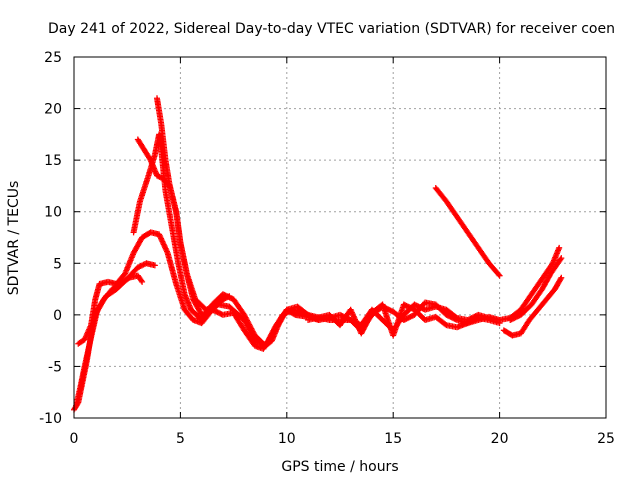 The image size is (640, 480). I want to click on x-tick-label: 0, so click(74, 439).